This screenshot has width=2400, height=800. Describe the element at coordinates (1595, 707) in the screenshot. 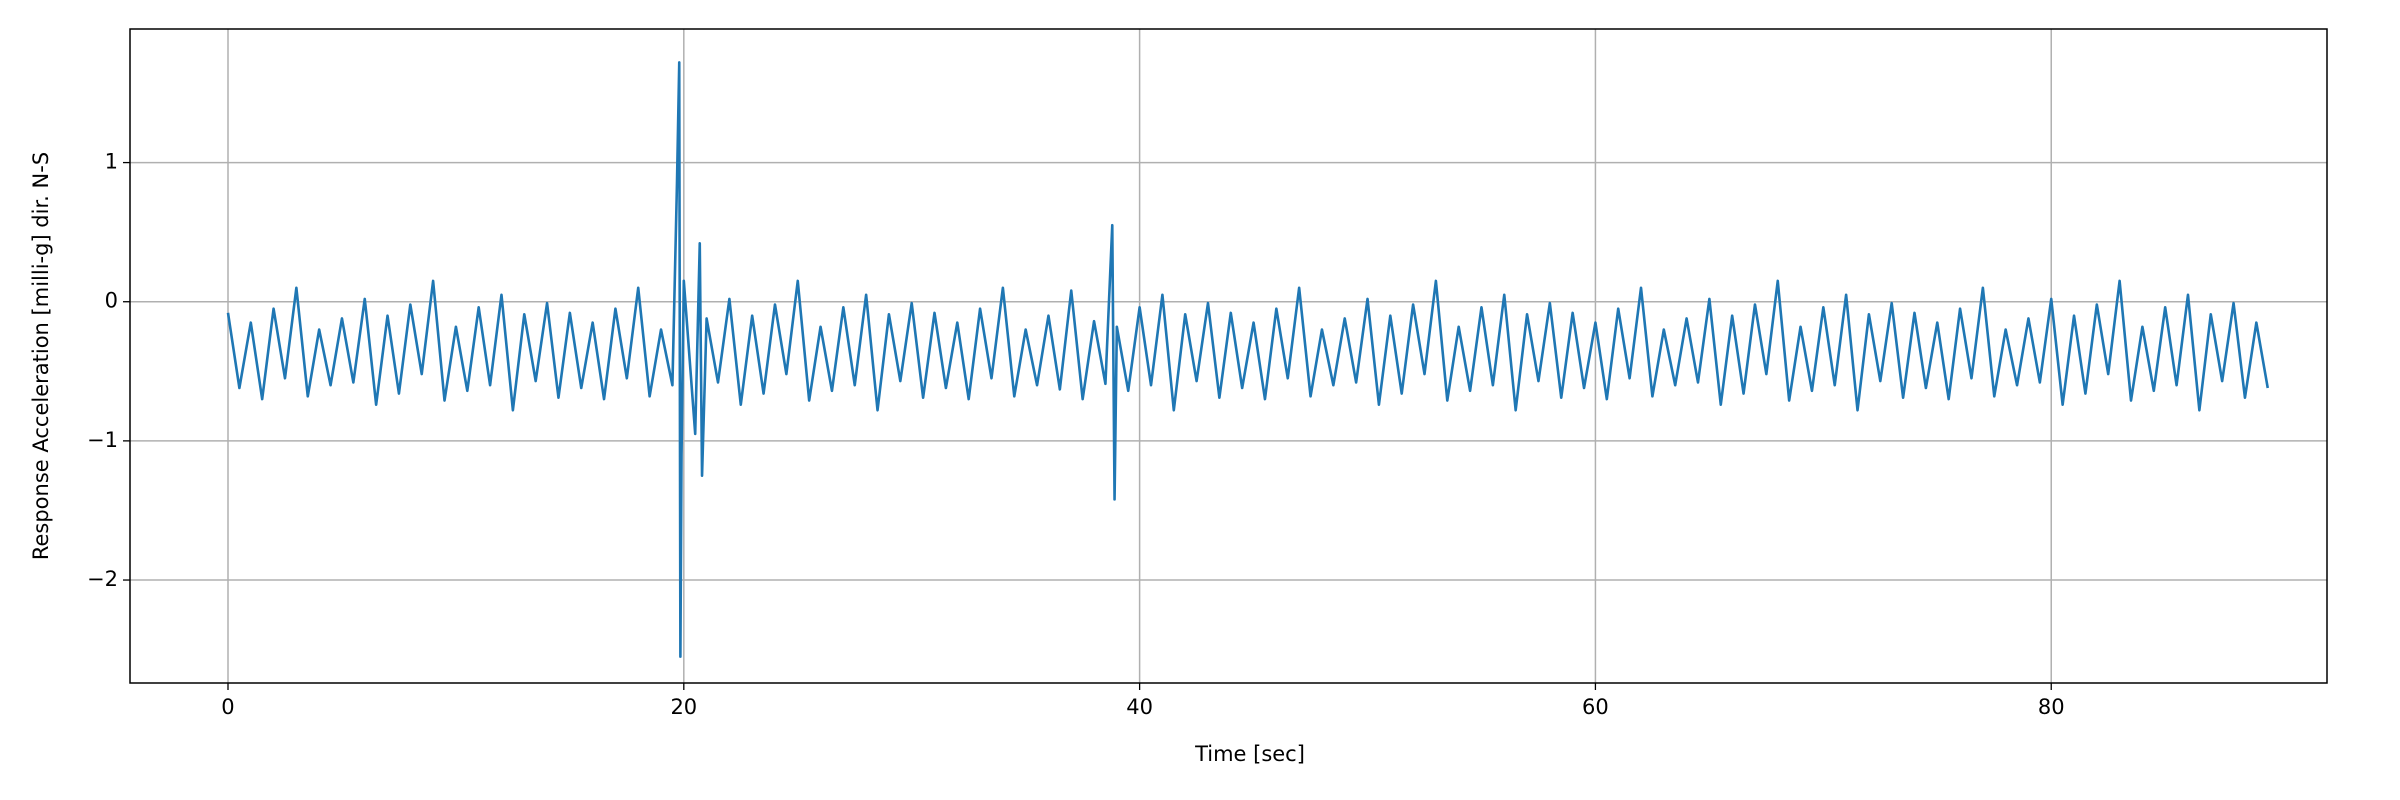

I see `x-tick-label: 60` at that location.